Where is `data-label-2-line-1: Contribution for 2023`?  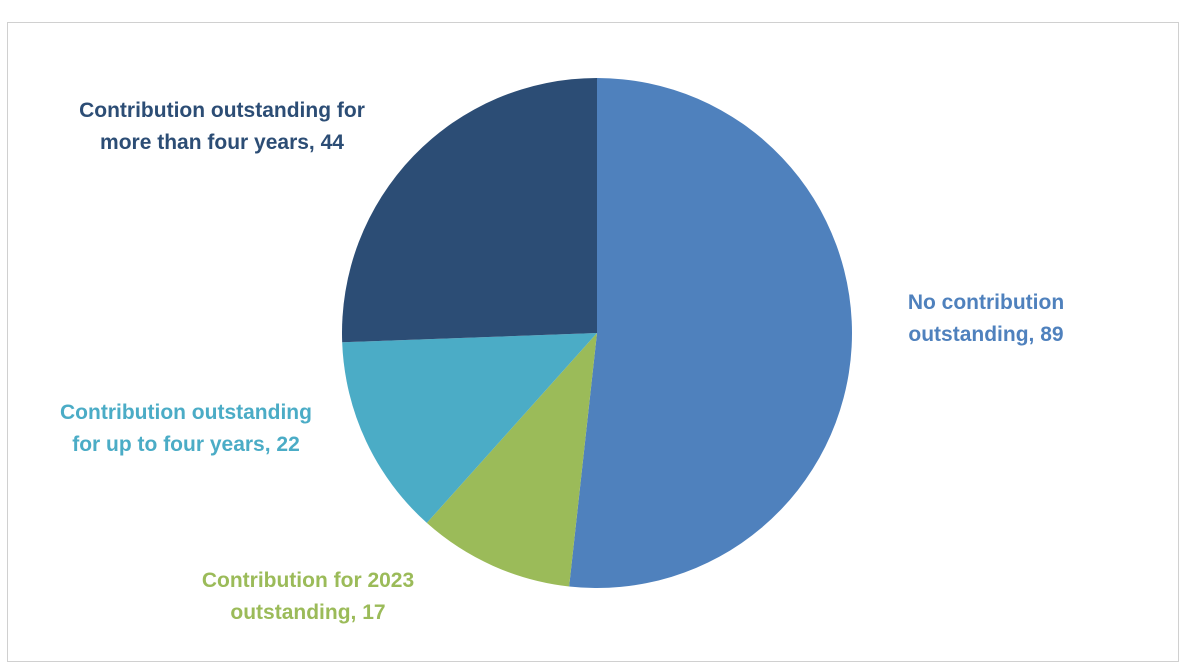
data-label-2-line-1: Contribution for 2023 is located at coordinates (308, 580).